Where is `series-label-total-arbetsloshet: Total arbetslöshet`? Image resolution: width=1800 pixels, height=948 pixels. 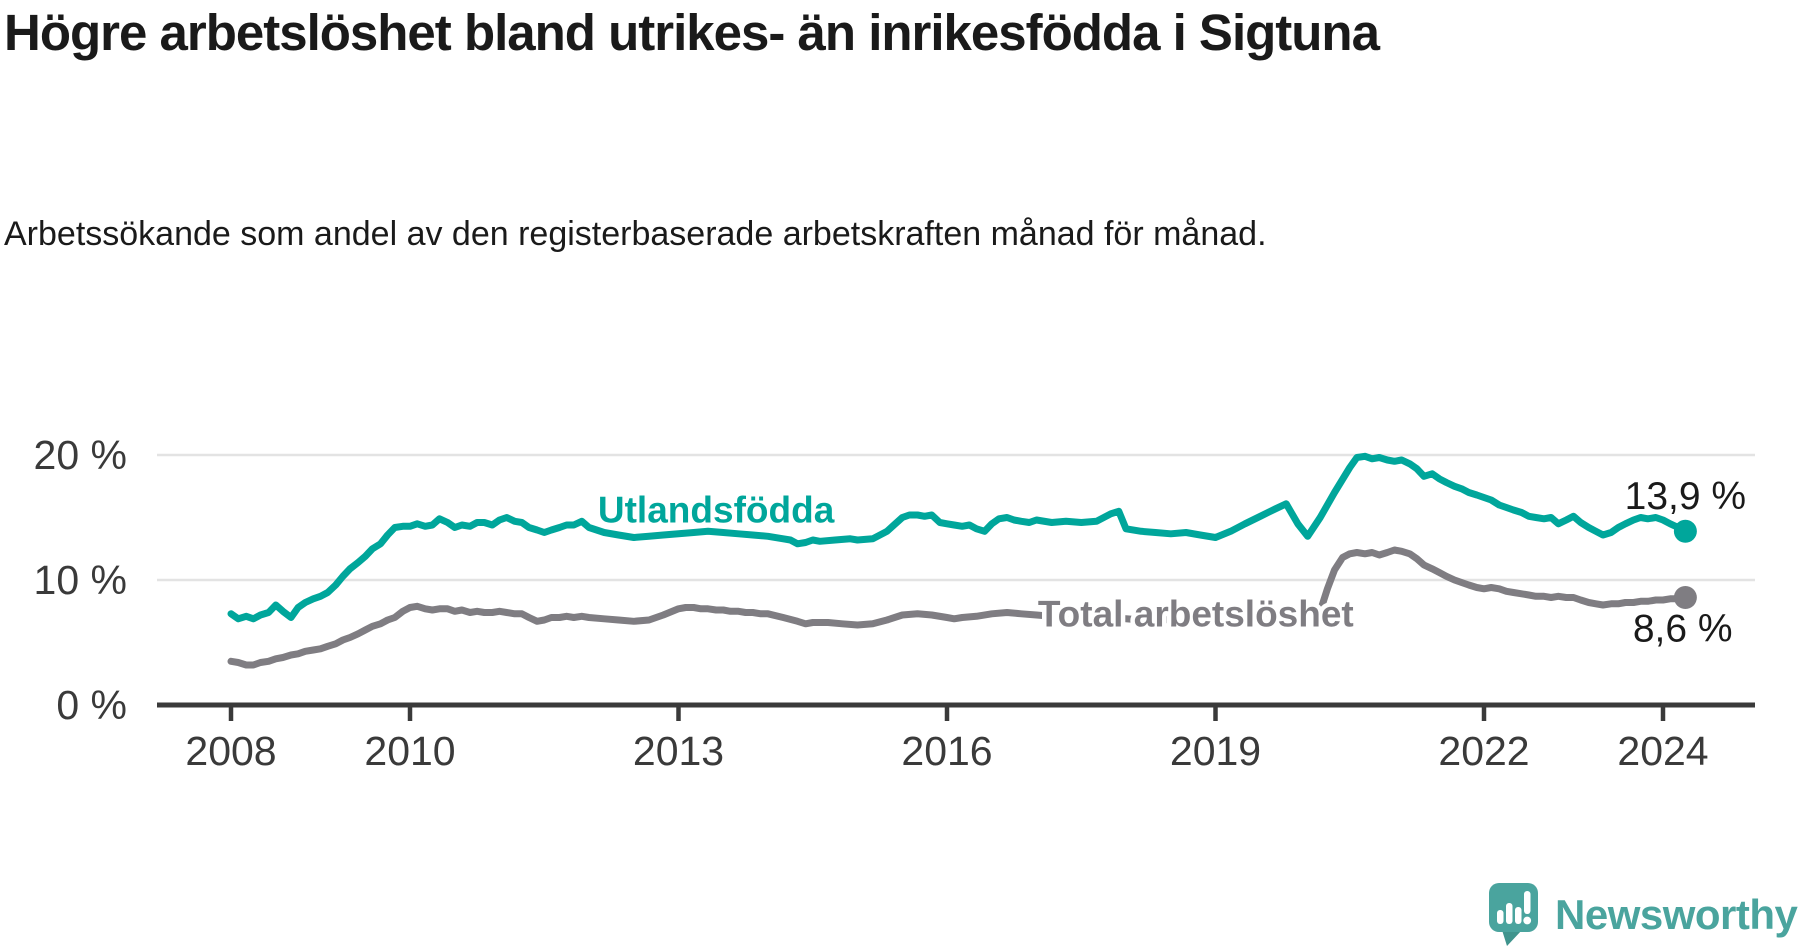
series-label-total-arbetsloshet: Total arbetslöshet is located at coordinates (1196, 613).